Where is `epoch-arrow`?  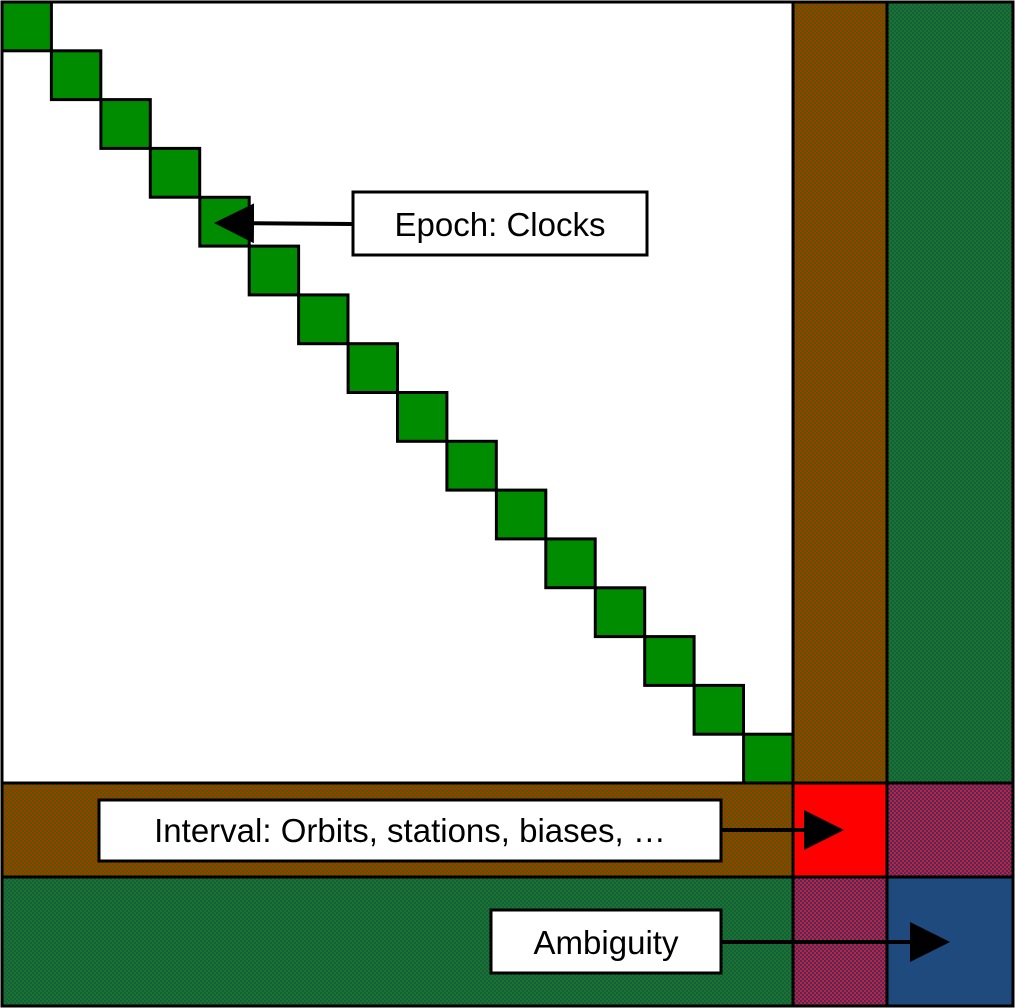 epoch-arrow is located at coordinates (284, 223).